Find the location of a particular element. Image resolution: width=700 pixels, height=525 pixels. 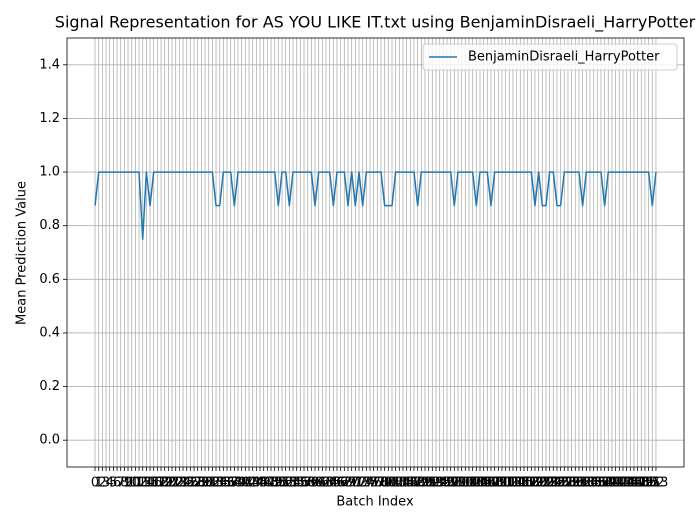

x-tick-label: 47 is located at coordinates (267, 483).